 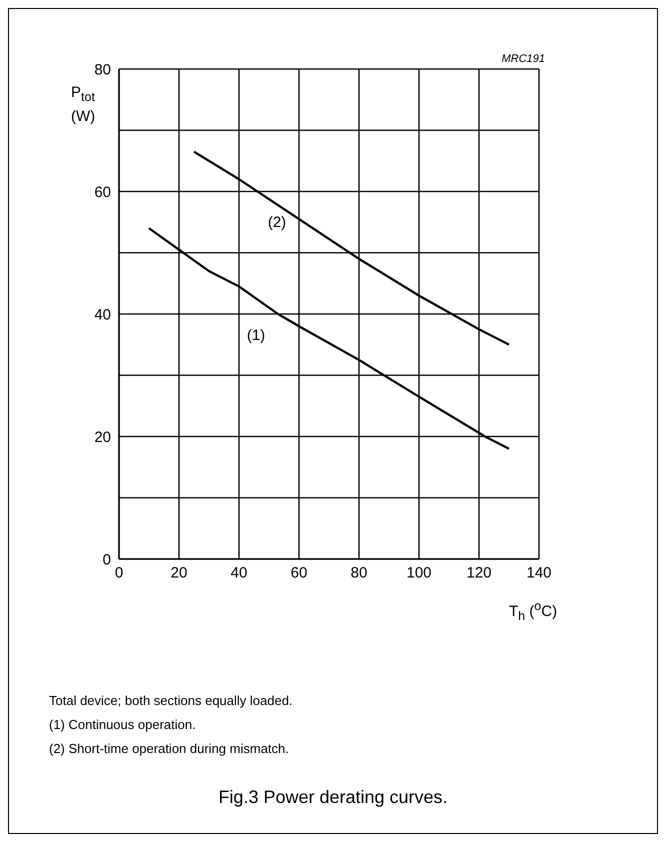 I want to click on x-tick-label: 0, so click(x=119, y=573).